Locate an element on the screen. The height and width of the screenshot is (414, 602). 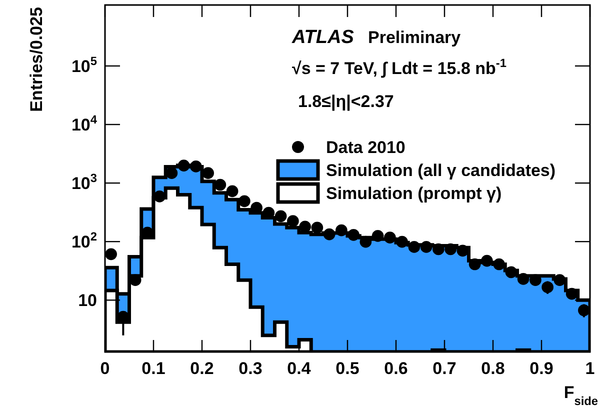
y-tick-label: 10 is located at coordinates (87, 300).